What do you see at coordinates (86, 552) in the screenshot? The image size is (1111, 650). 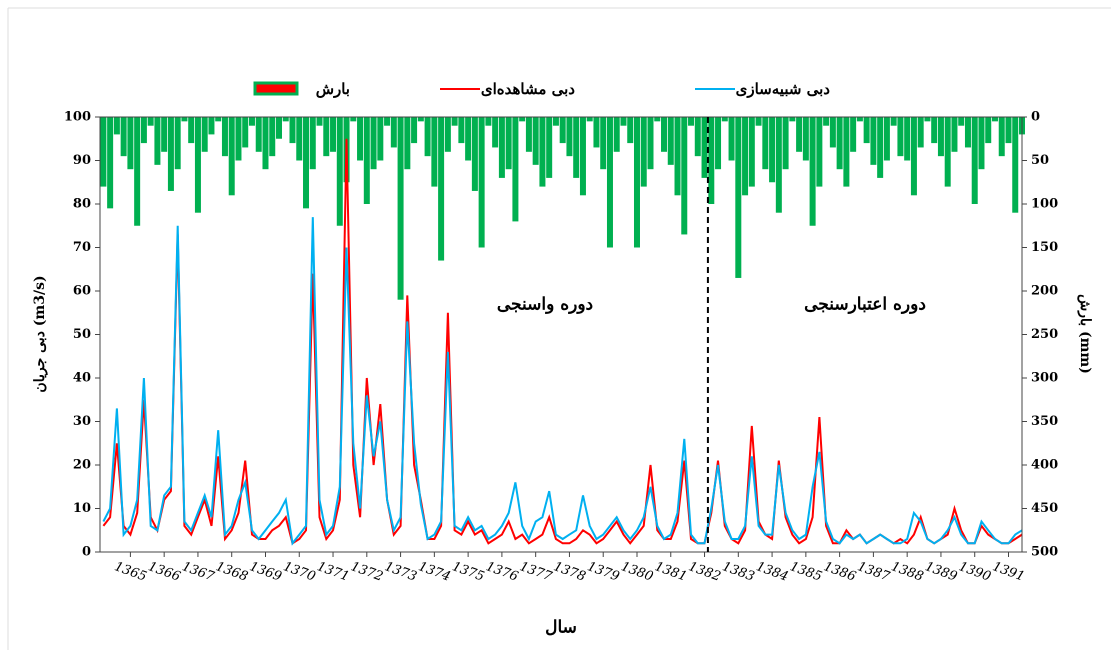 I see `y-tick-label: 0` at bounding box center [86, 552].